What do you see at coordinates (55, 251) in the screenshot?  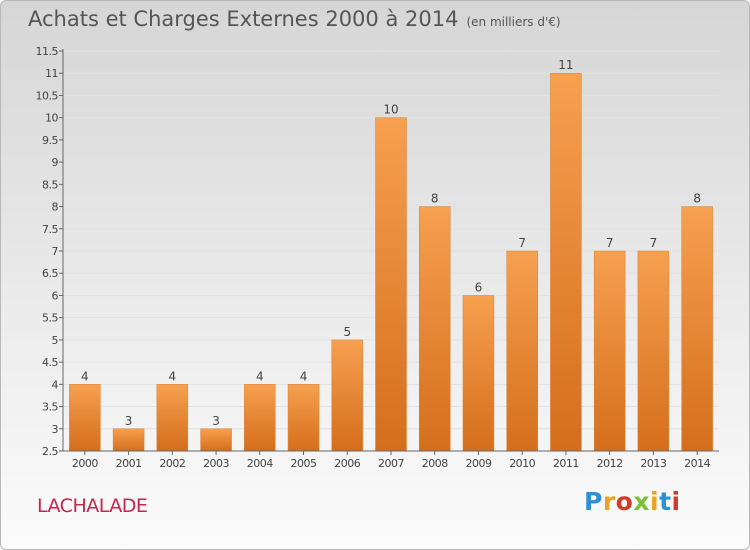 I see `y-tick-label: 7` at bounding box center [55, 251].